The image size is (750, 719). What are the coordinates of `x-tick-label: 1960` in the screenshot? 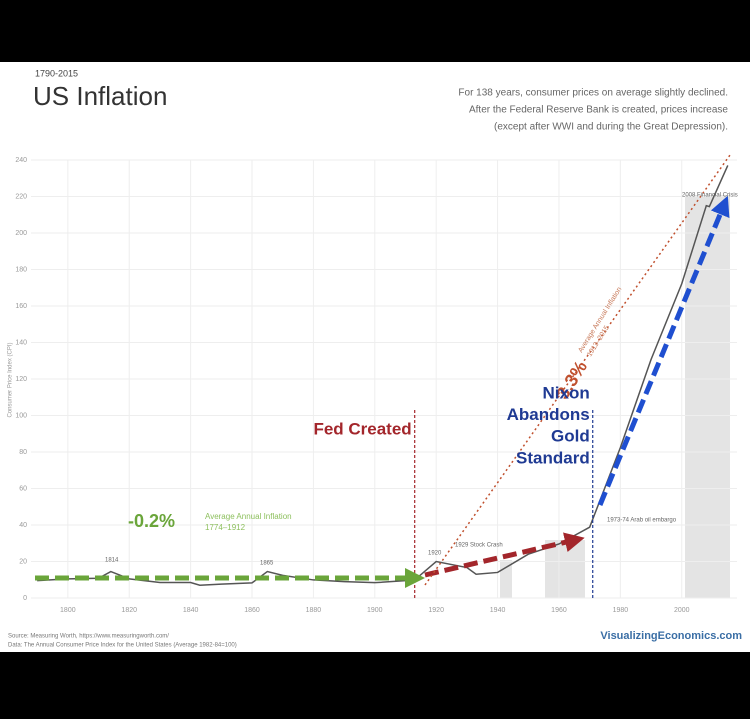 It's located at (559, 610).